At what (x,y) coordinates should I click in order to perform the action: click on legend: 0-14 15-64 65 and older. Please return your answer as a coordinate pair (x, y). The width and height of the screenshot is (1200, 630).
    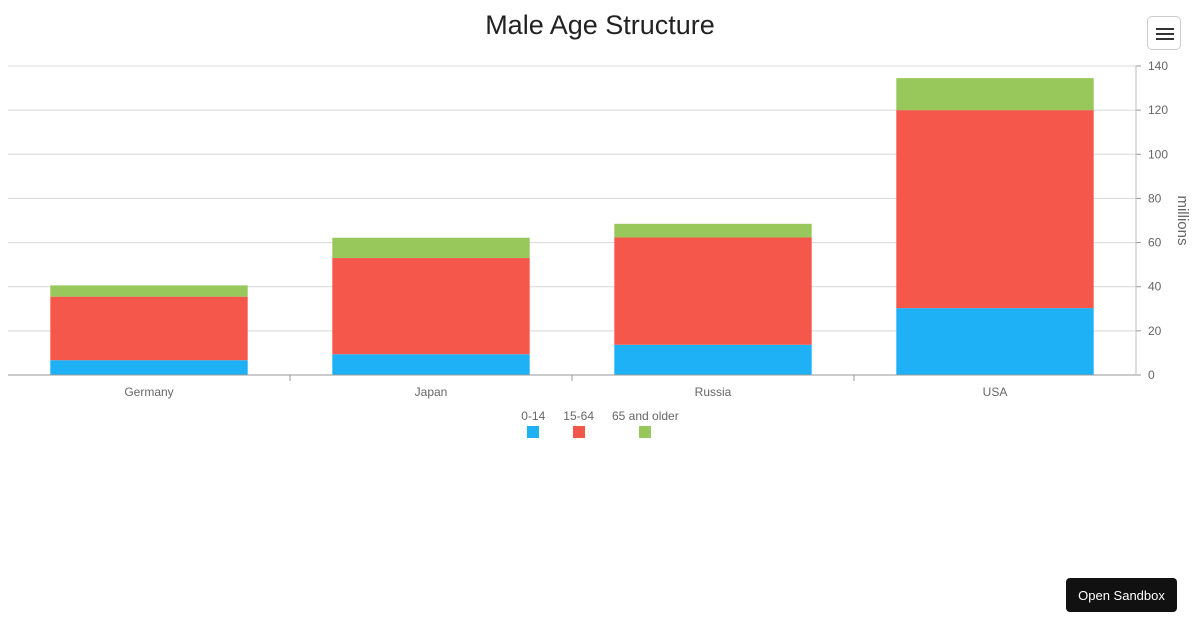
    Looking at the image, I should click on (600, 423).